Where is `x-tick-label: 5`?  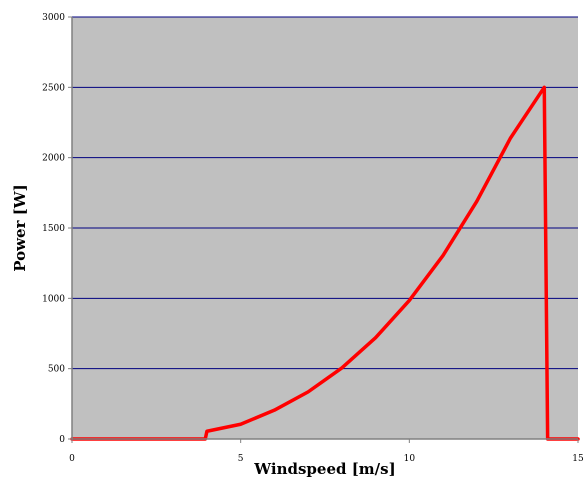 x-tick-label: 5 is located at coordinates (241, 459).